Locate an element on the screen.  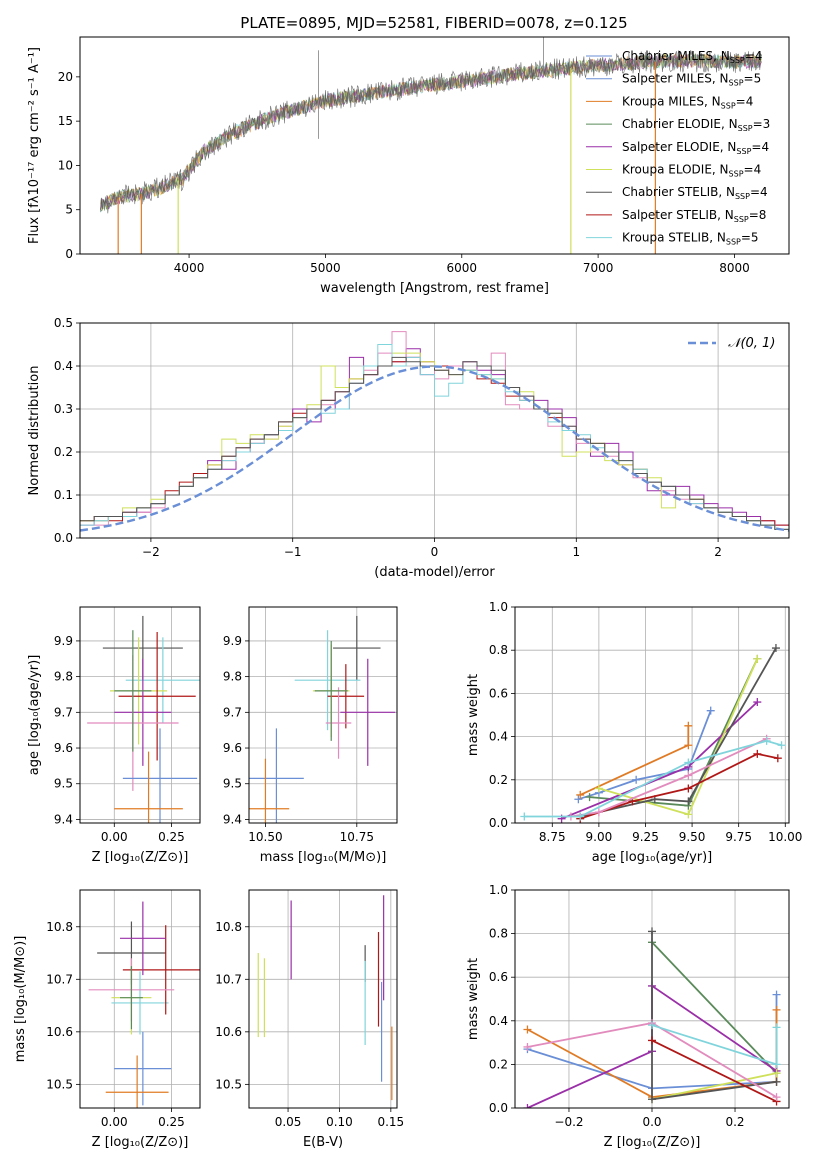
x-axis-label: (data-model)/error is located at coordinates (434, 572).